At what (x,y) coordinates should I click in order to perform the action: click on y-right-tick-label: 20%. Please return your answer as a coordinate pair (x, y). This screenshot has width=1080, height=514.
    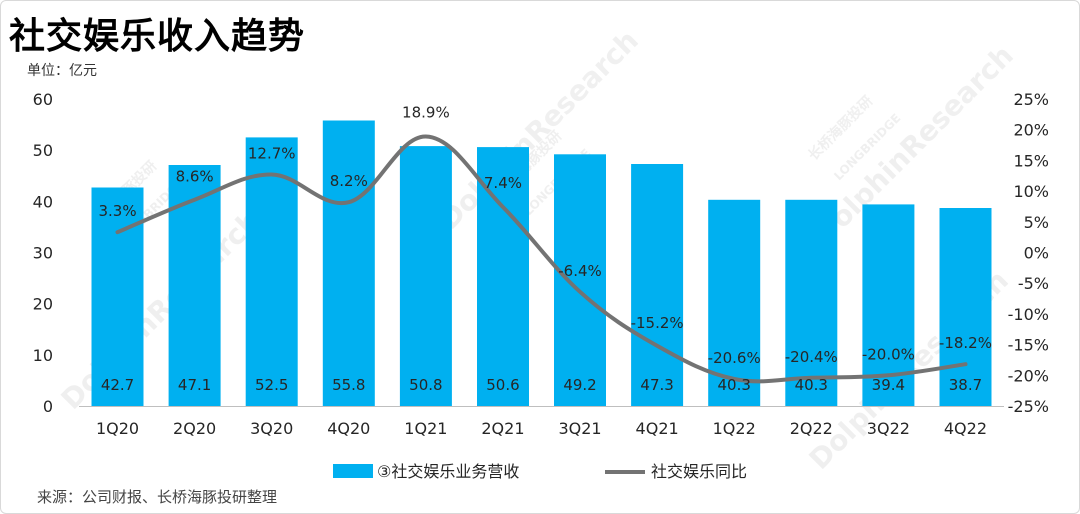
    Looking at the image, I should click on (1031, 130).